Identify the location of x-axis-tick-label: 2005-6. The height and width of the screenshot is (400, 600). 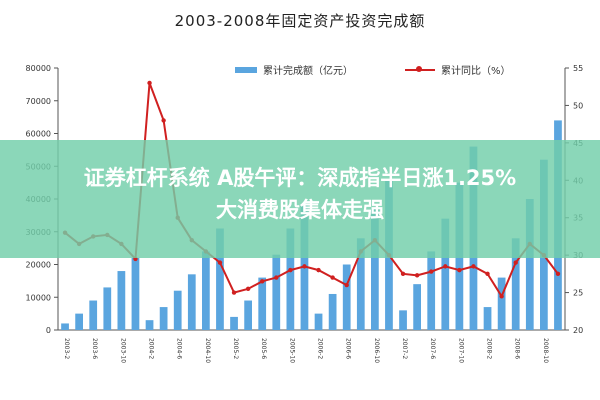
(263, 348).